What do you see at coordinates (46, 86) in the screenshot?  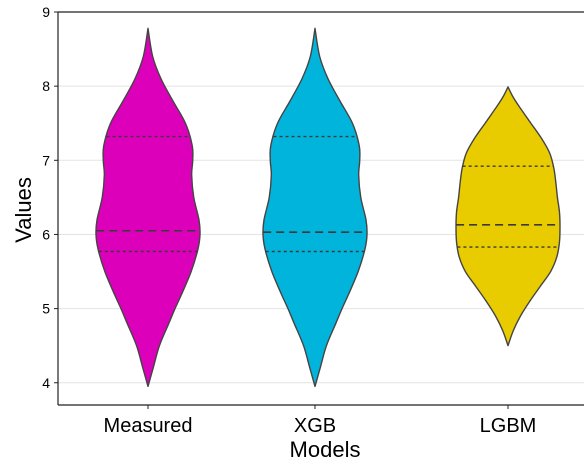 I see `y-tick-label: 8` at bounding box center [46, 86].